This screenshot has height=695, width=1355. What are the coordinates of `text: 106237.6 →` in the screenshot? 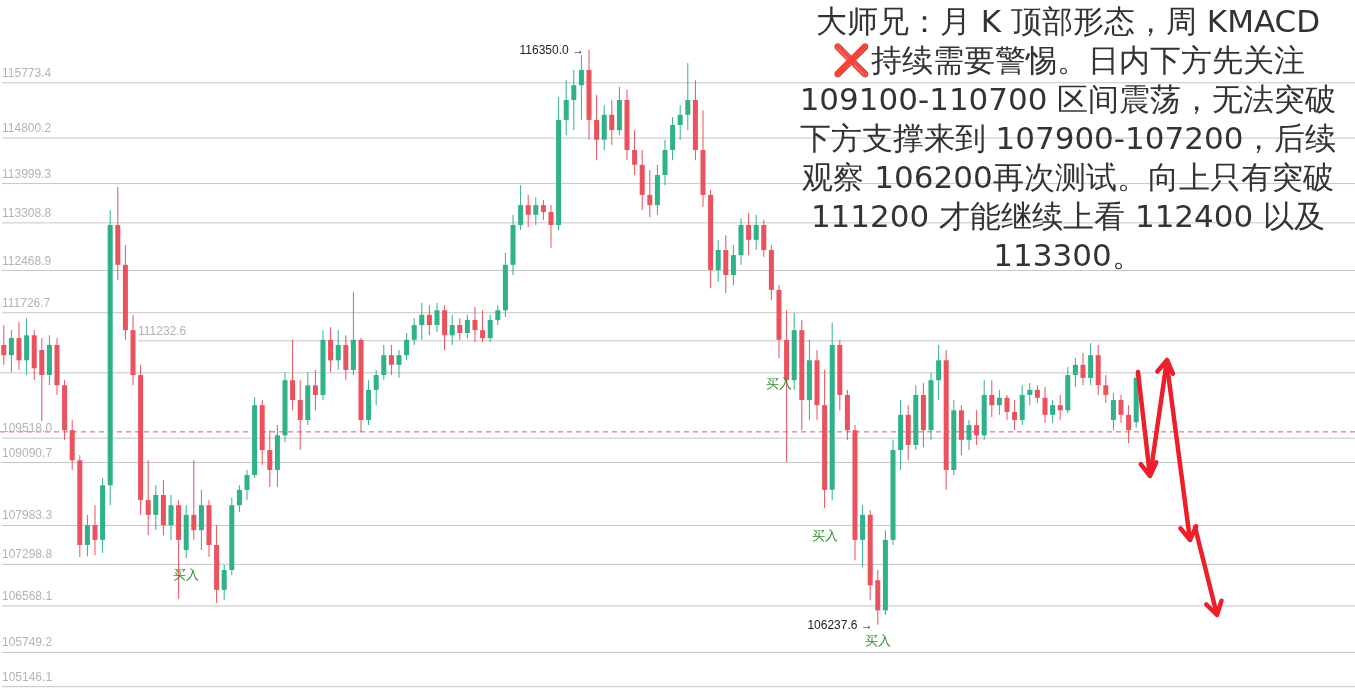 It's located at (840, 624).